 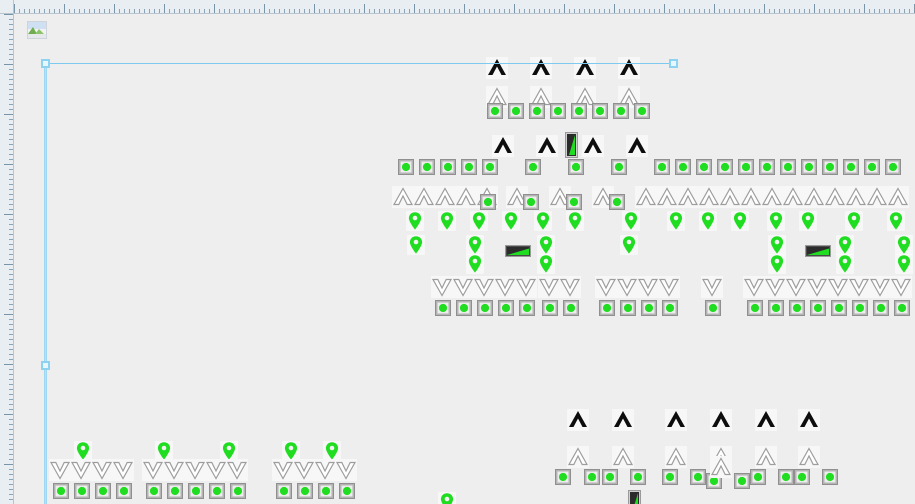 I want to click on handle-top-left, so click(x=45, y=63).